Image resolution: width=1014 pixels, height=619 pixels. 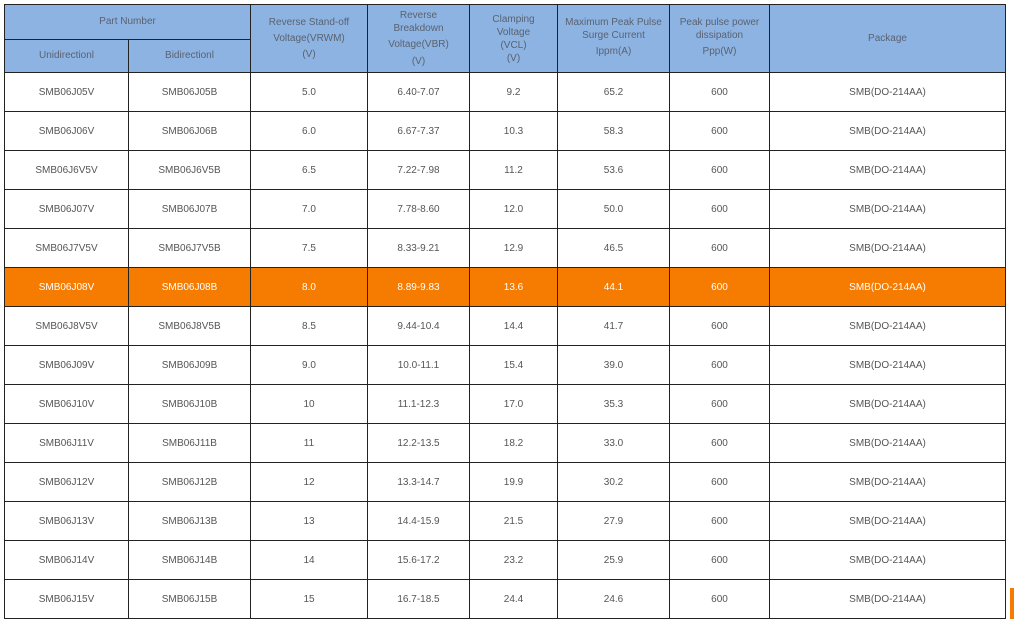 What do you see at coordinates (309, 521) in the screenshot?
I see `cell-vrwm: 13` at bounding box center [309, 521].